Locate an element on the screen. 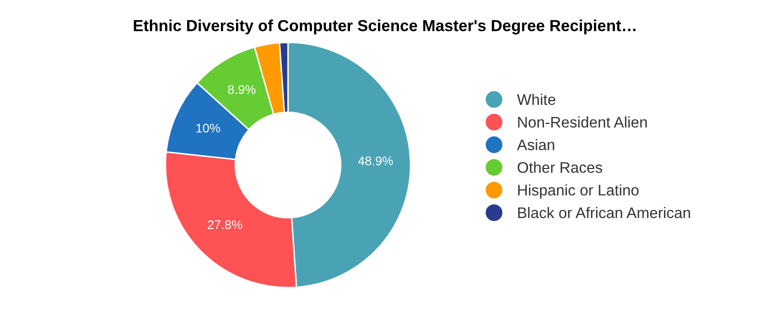 Image resolution: width=770 pixels, height=335 pixels. legend-label: Non-Resident Alien is located at coordinates (582, 122).